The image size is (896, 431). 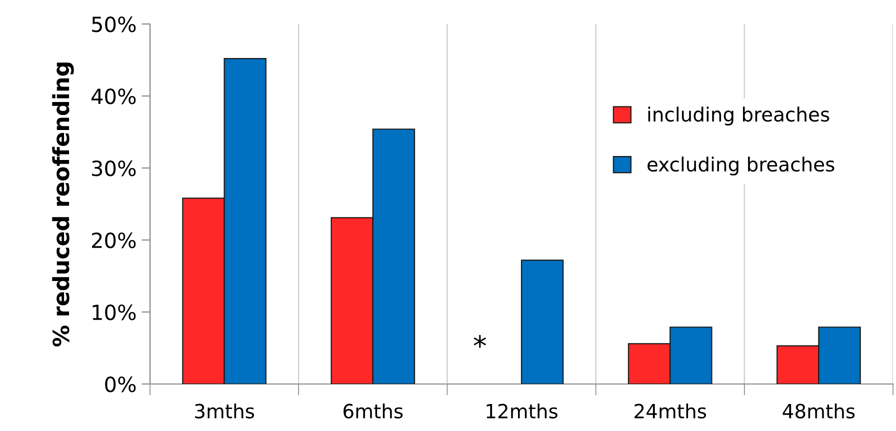 What do you see at coordinates (373, 410) in the screenshot?
I see `x-tick-label: 6mths` at bounding box center [373, 410].